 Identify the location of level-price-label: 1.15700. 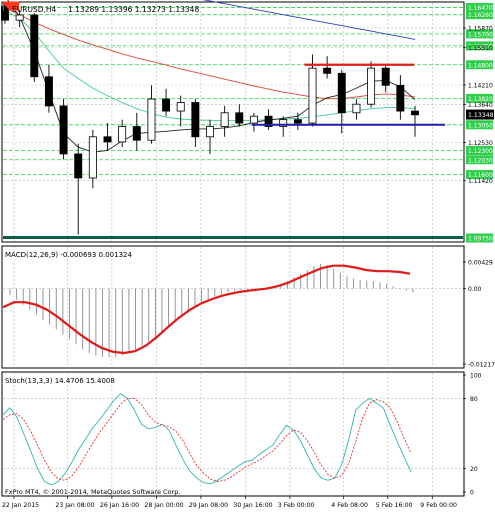
(480, 34).